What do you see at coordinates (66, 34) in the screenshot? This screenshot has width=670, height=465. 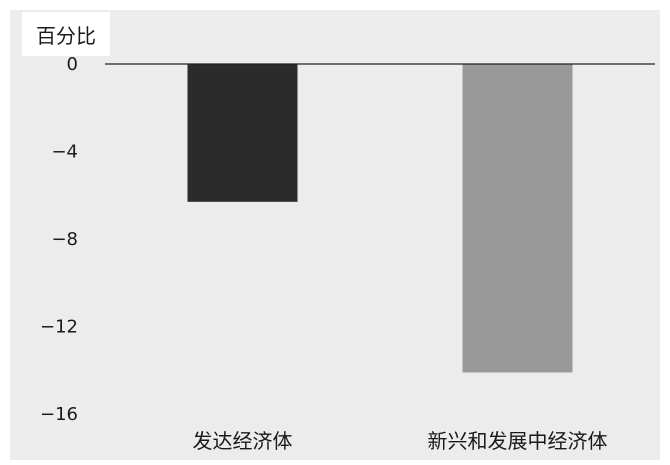 I see `y-axis-title: 百分比` at bounding box center [66, 34].